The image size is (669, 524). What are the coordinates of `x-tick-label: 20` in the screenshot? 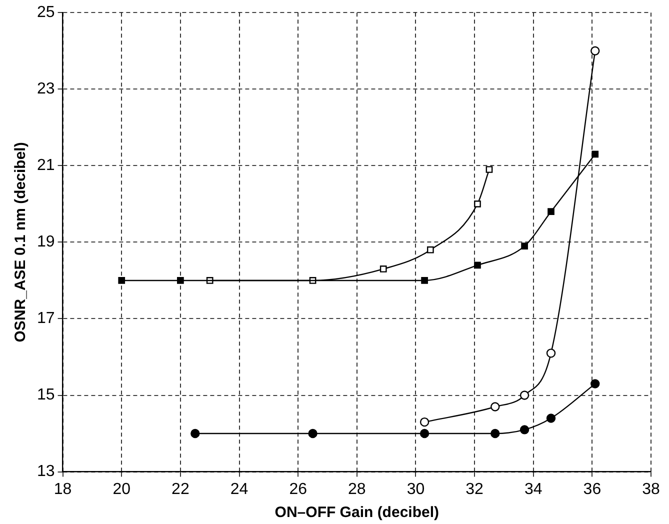 It's located at (121, 489).